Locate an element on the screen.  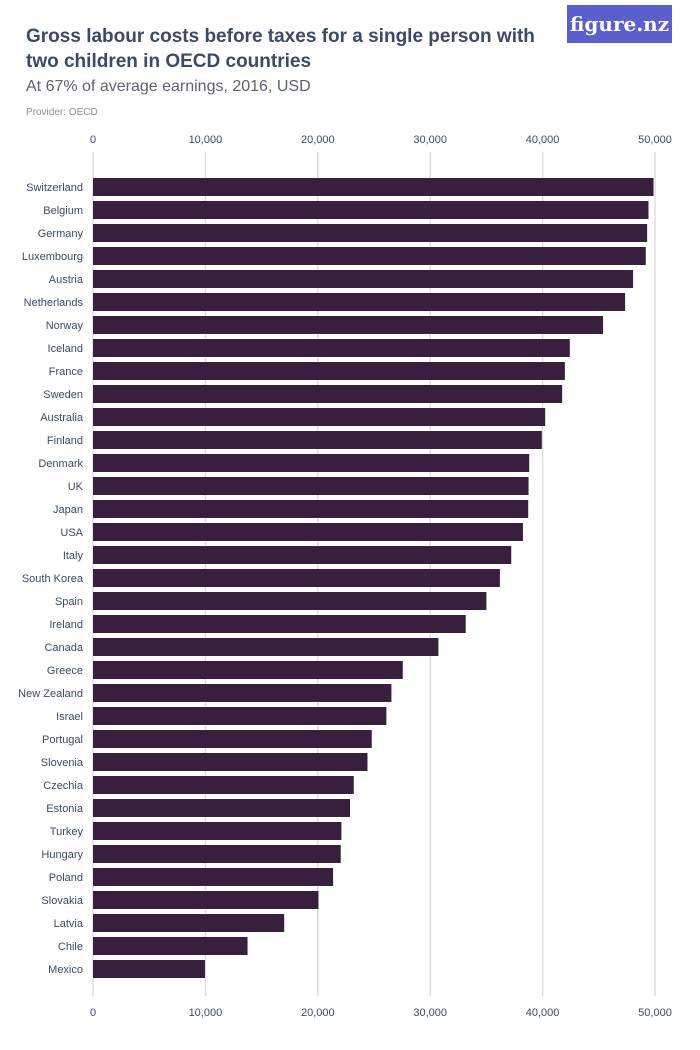
category-label: Finland is located at coordinates (65, 441).